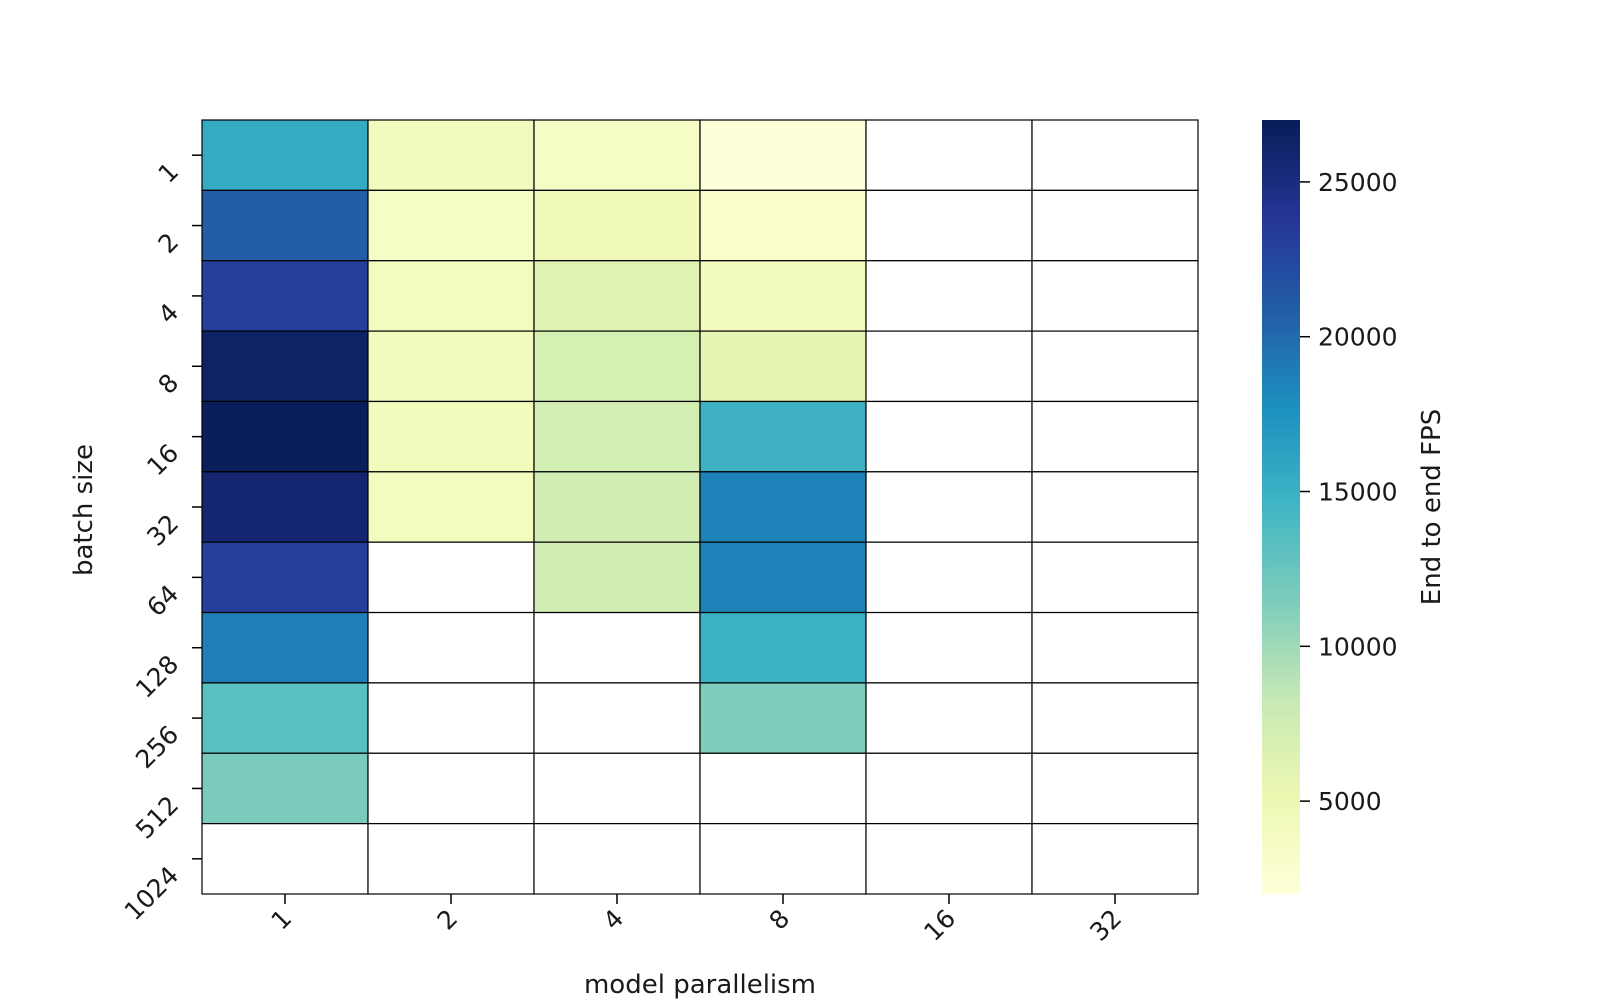 The height and width of the screenshot is (1000, 1600). What do you see at coordinates (1358, 492) in the screenshot?
I see `colorbar-tick-label: 15000` at bounding box center [1358, 492].